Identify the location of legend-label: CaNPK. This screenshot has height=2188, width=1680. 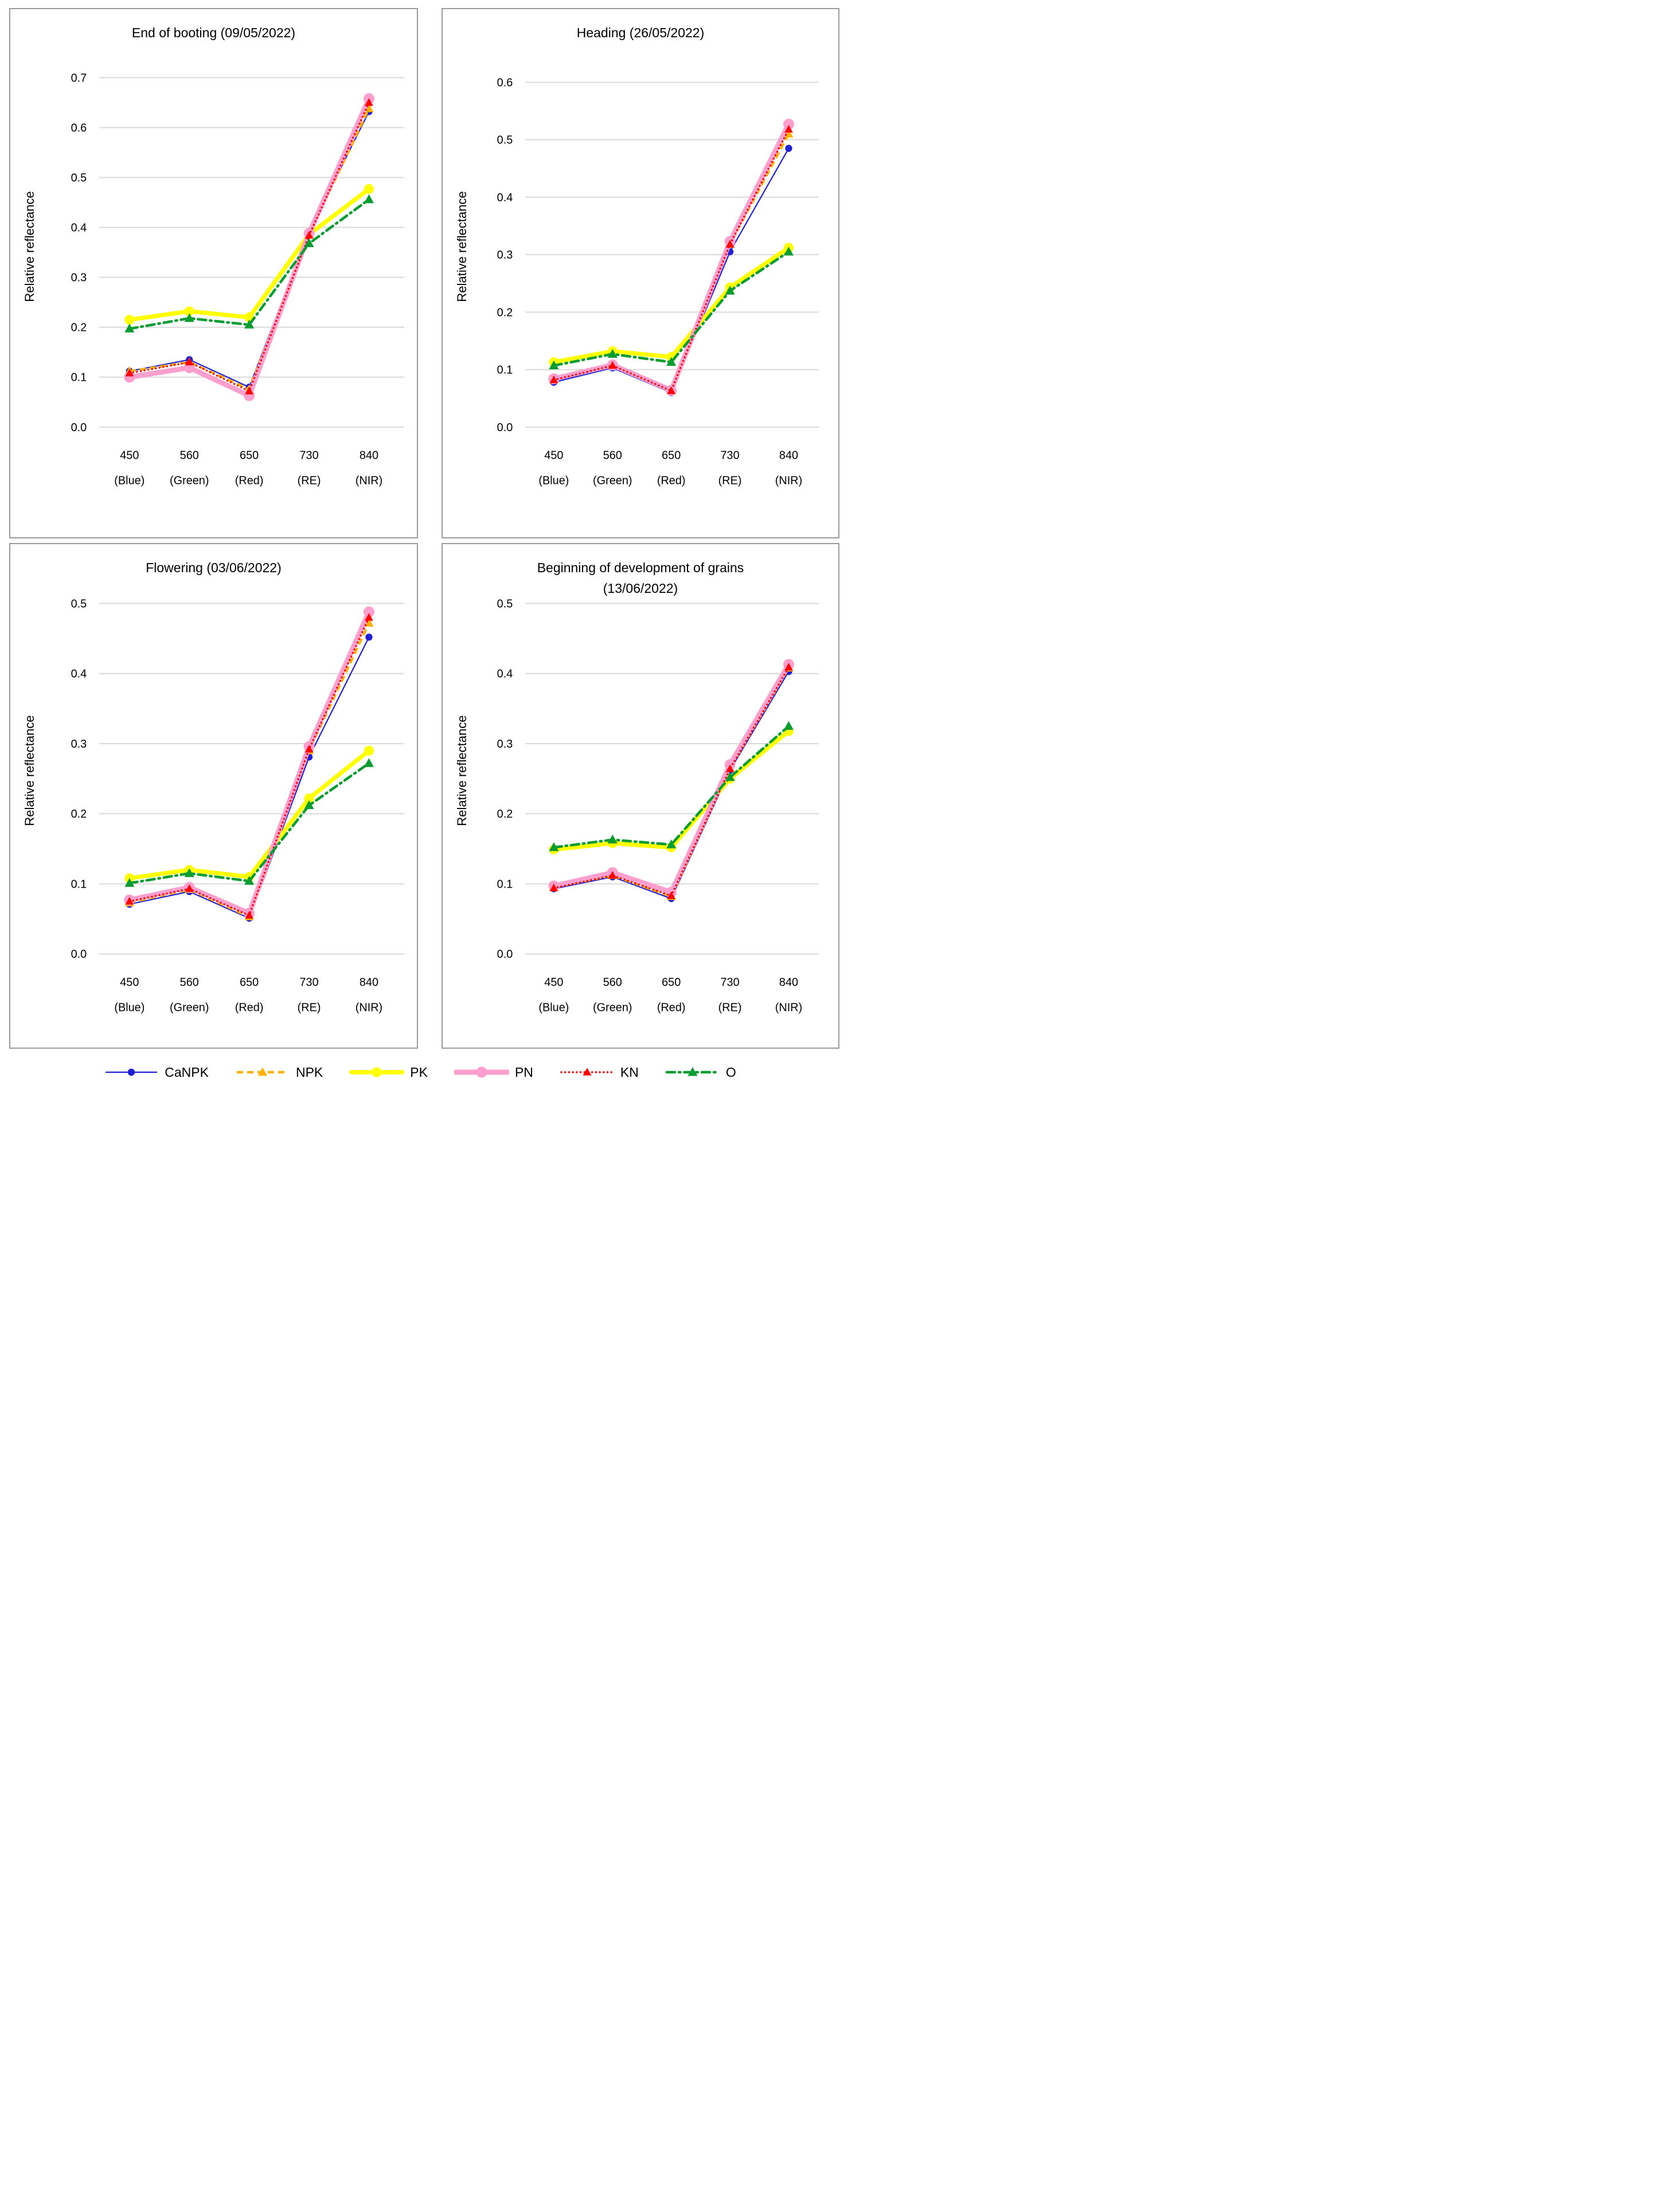
(187, 1072).